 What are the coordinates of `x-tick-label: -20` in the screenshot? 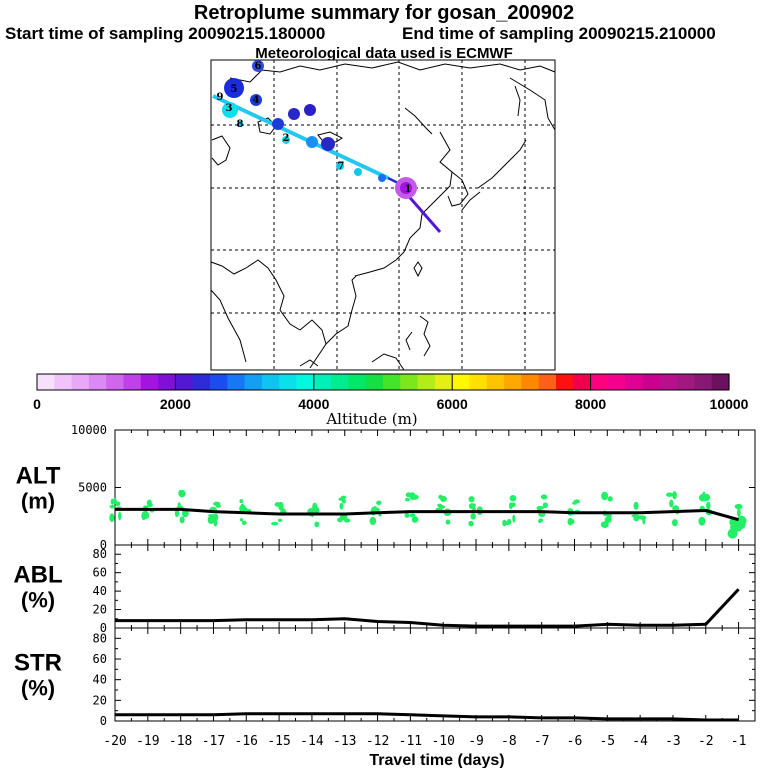 It's located at (114, 741).